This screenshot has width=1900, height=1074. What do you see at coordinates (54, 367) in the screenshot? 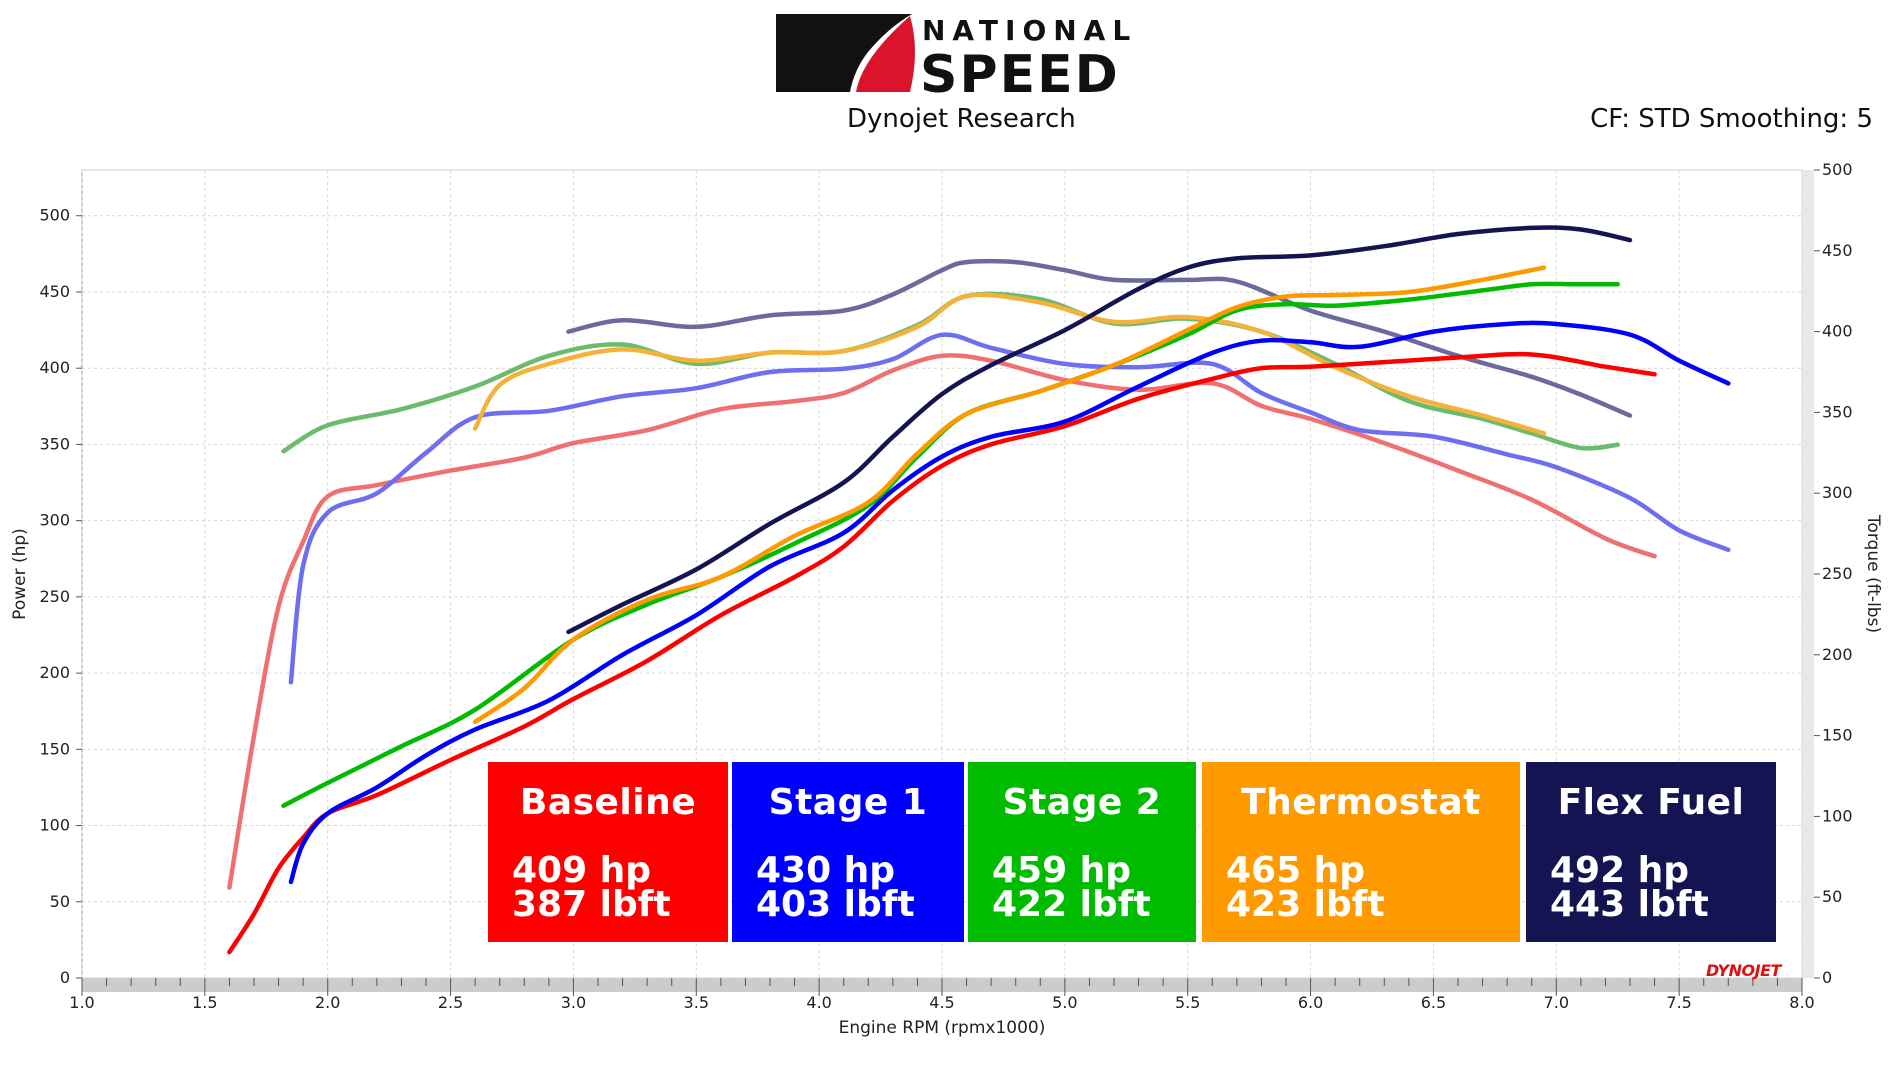
I see `y-tick-label: 400` at bounding box center [54, 367].